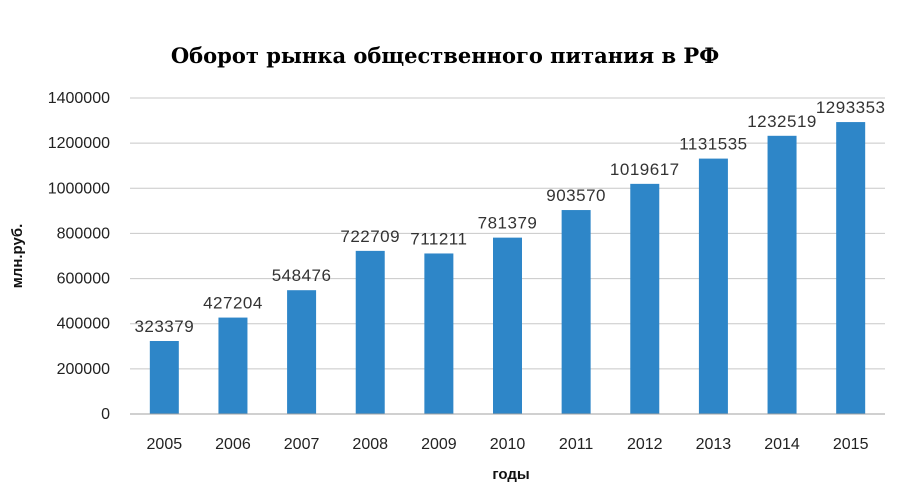 This screenshot has height=500, width=900. What do you see at coordinates (576, 195) in the screenshot?
I see `data-label: 903570` at bounding box center [576, 195].